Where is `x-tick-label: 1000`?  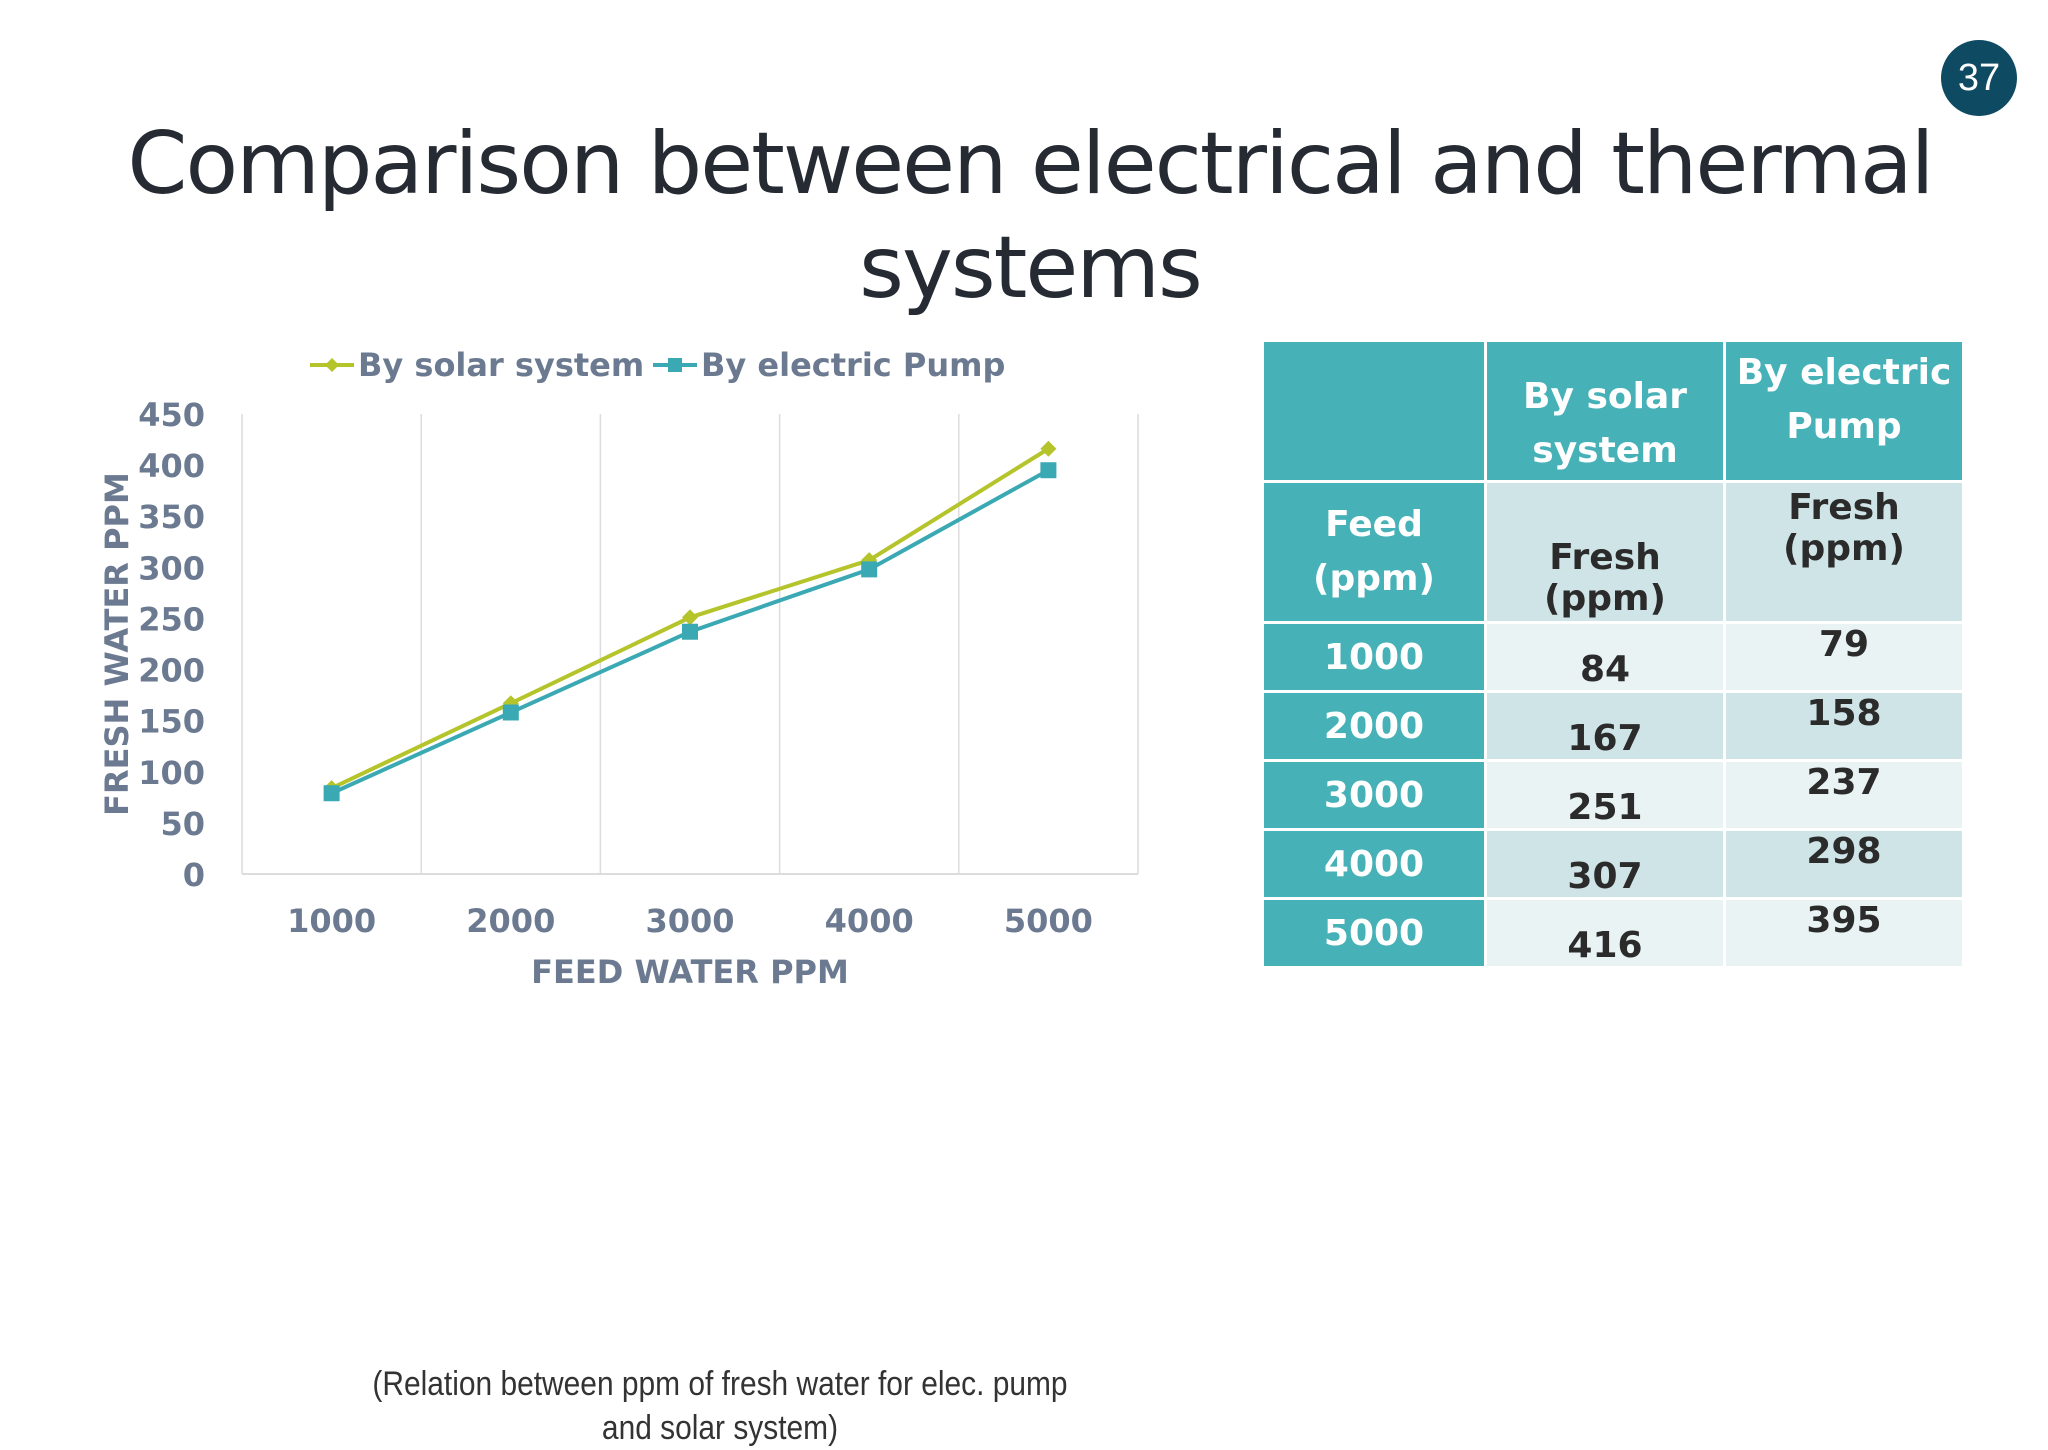 x-tick-label: 1000 is located at coordinates (331, 921).